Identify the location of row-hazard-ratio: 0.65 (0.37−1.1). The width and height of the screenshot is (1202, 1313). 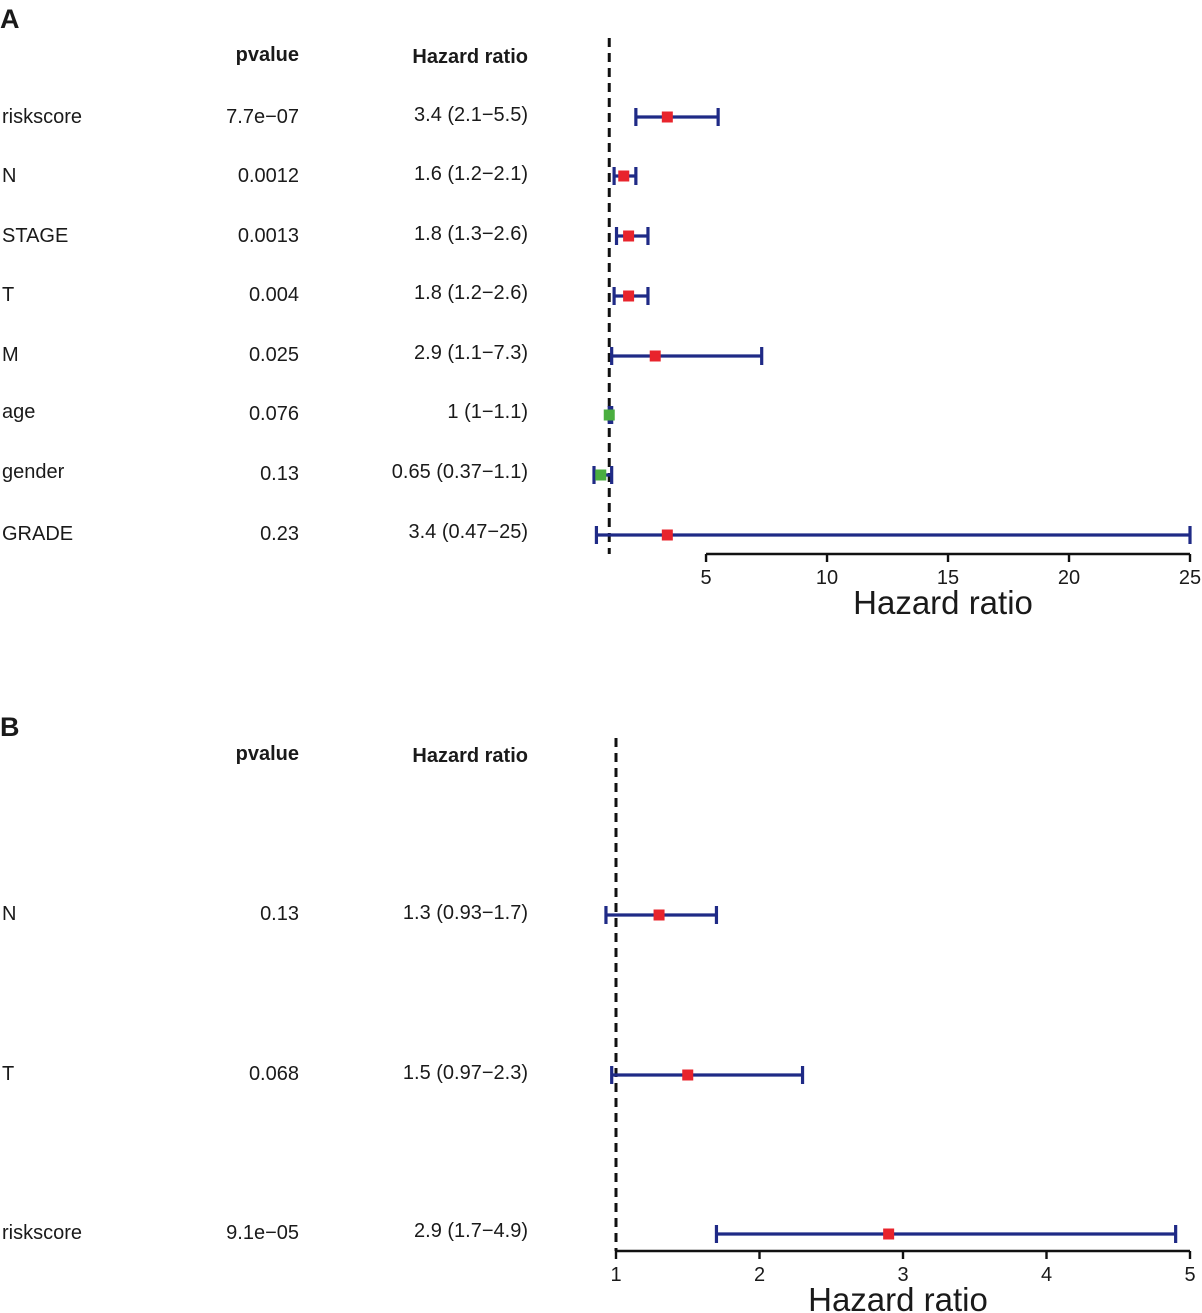
(459, 472).